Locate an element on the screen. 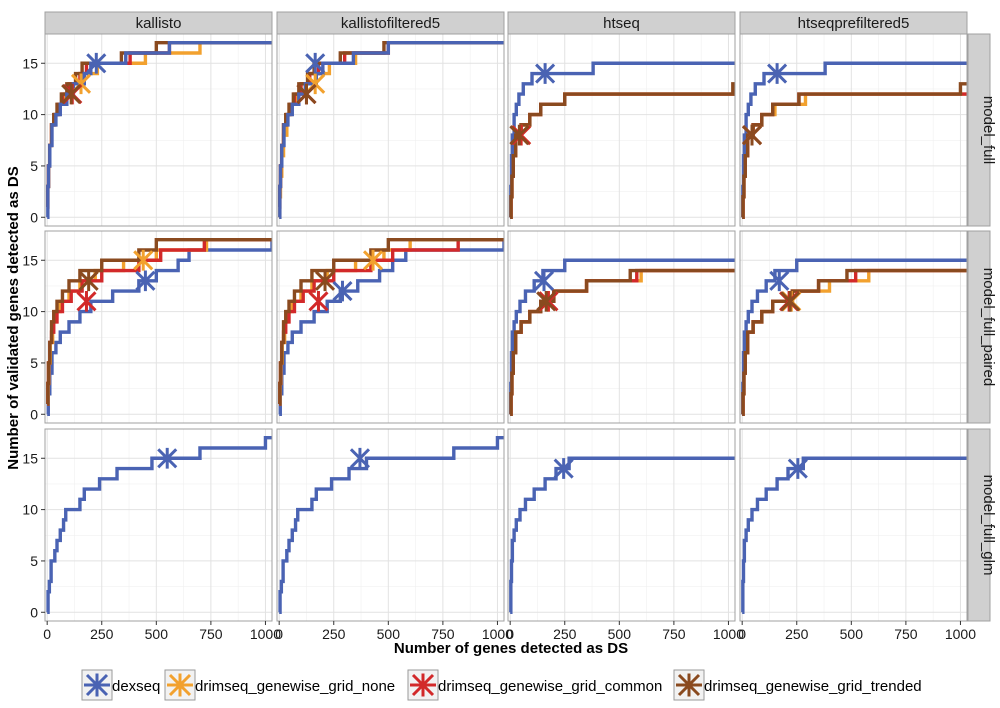 The height and width of the screenshot is (708, 1000). series-group-model_full_paired-kallisto is located at coordinates (159, 327).